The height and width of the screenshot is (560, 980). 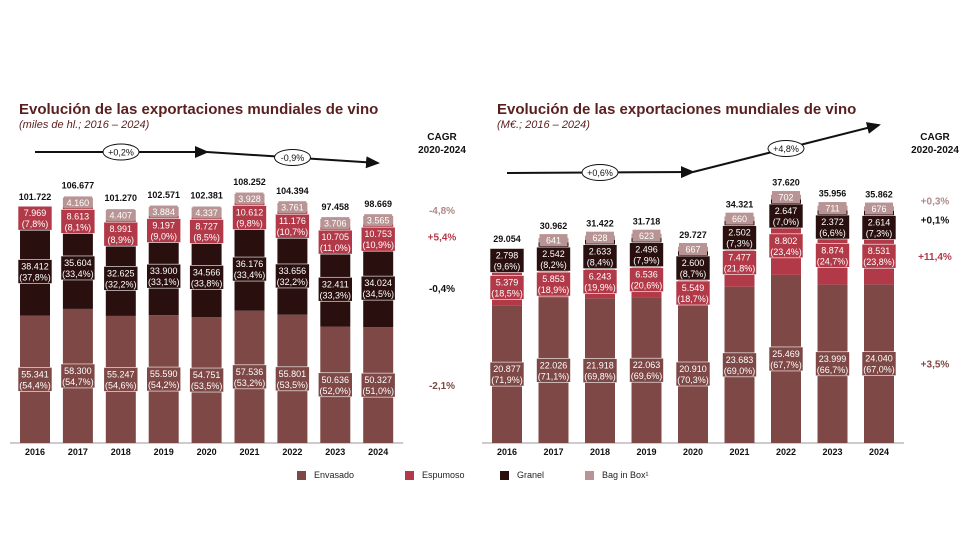 I want to click on left-data-label-value: 55.247, so click(x=121, y=374).